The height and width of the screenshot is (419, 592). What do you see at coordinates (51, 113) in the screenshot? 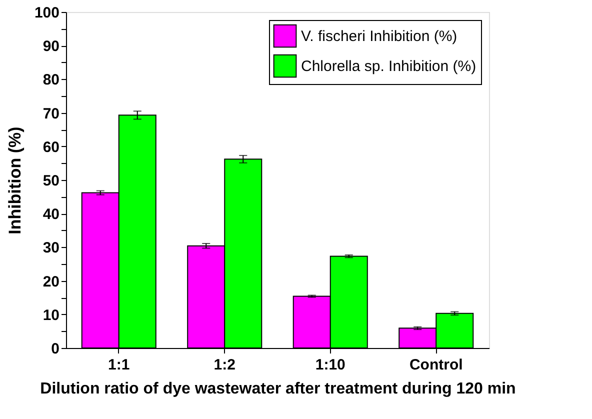
I see `y-tick-label: 70` at bounding box center [51, 113].